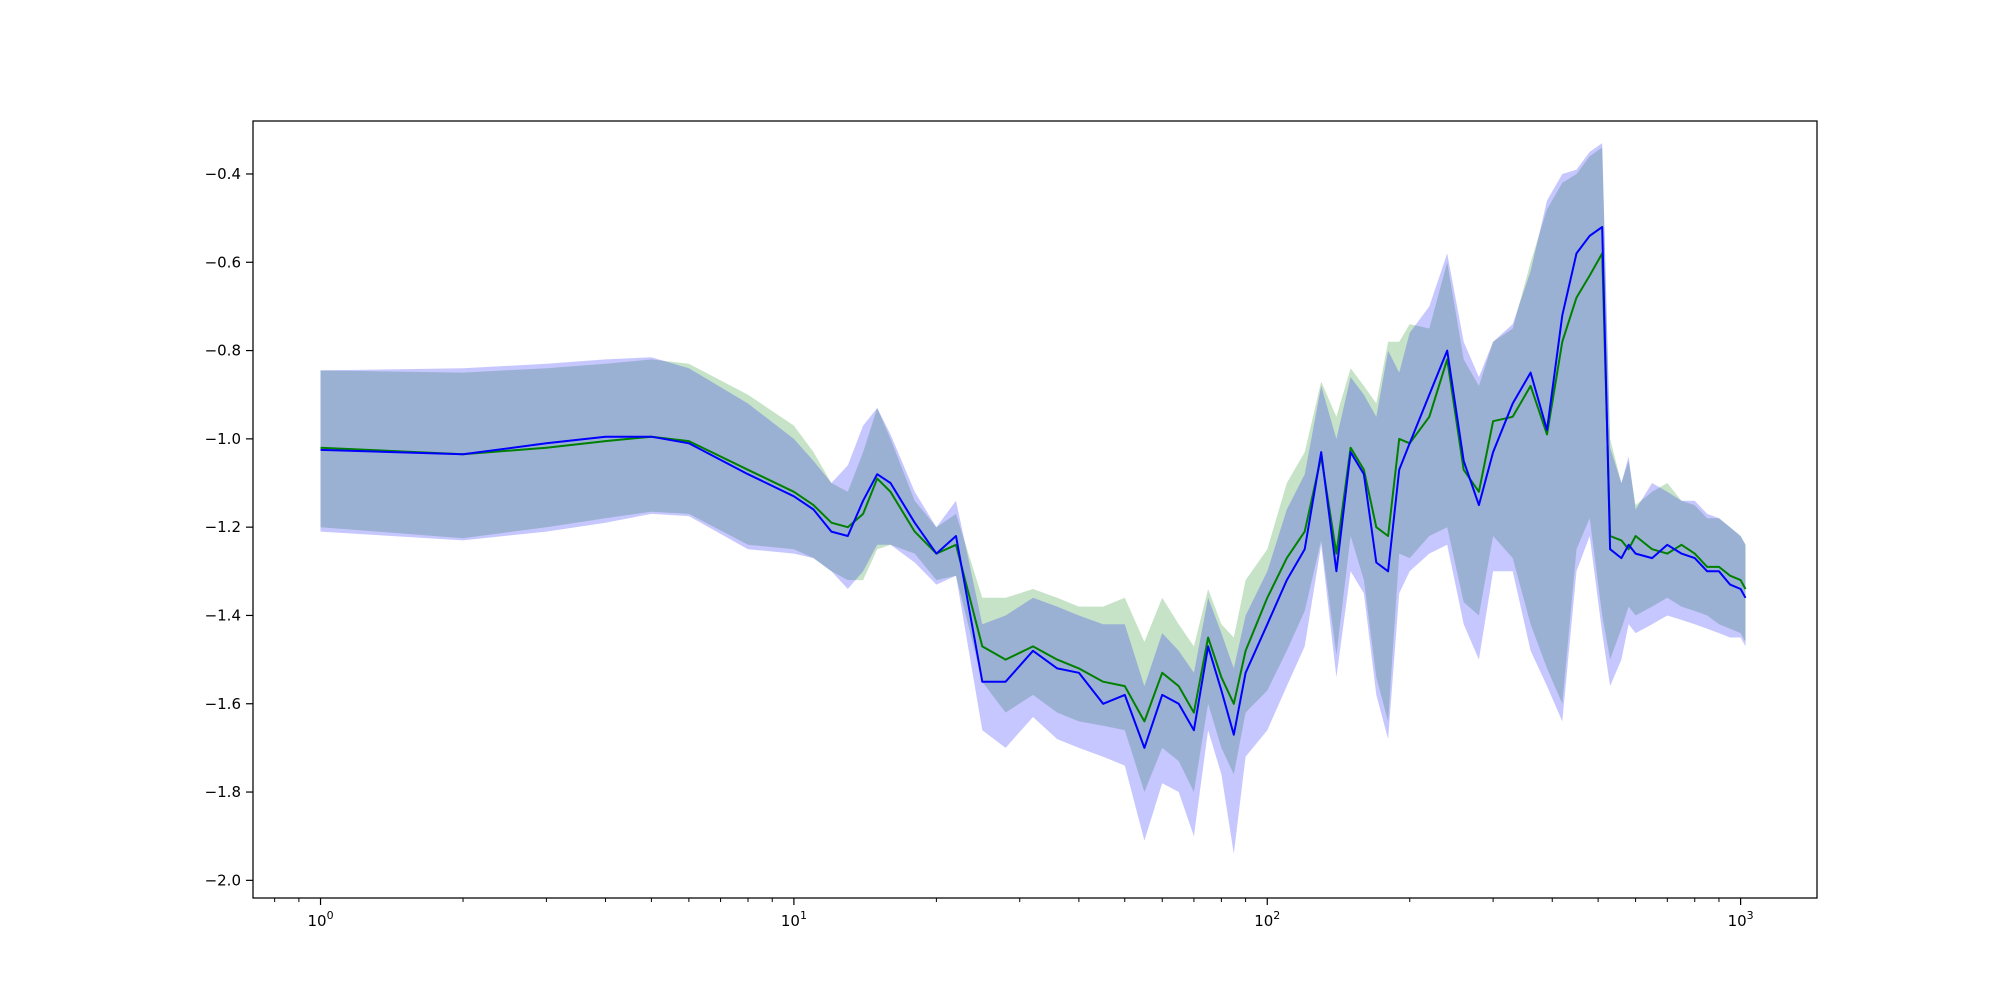 The width and height of the screenshot is (2000, 1000). Describe the element at coordinates (794, 919) in the screenshot. I see `x-tick-label: 10¹` at that location.